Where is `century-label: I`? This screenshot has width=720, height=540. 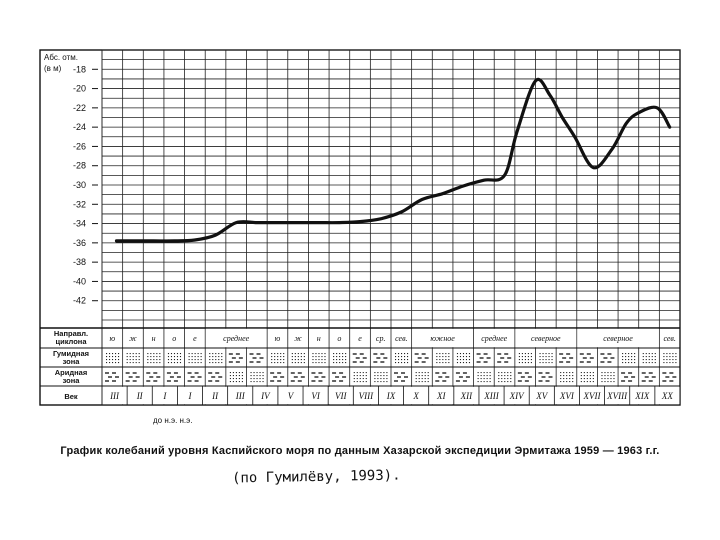
century-label: I is located at coordinates (164, 396).